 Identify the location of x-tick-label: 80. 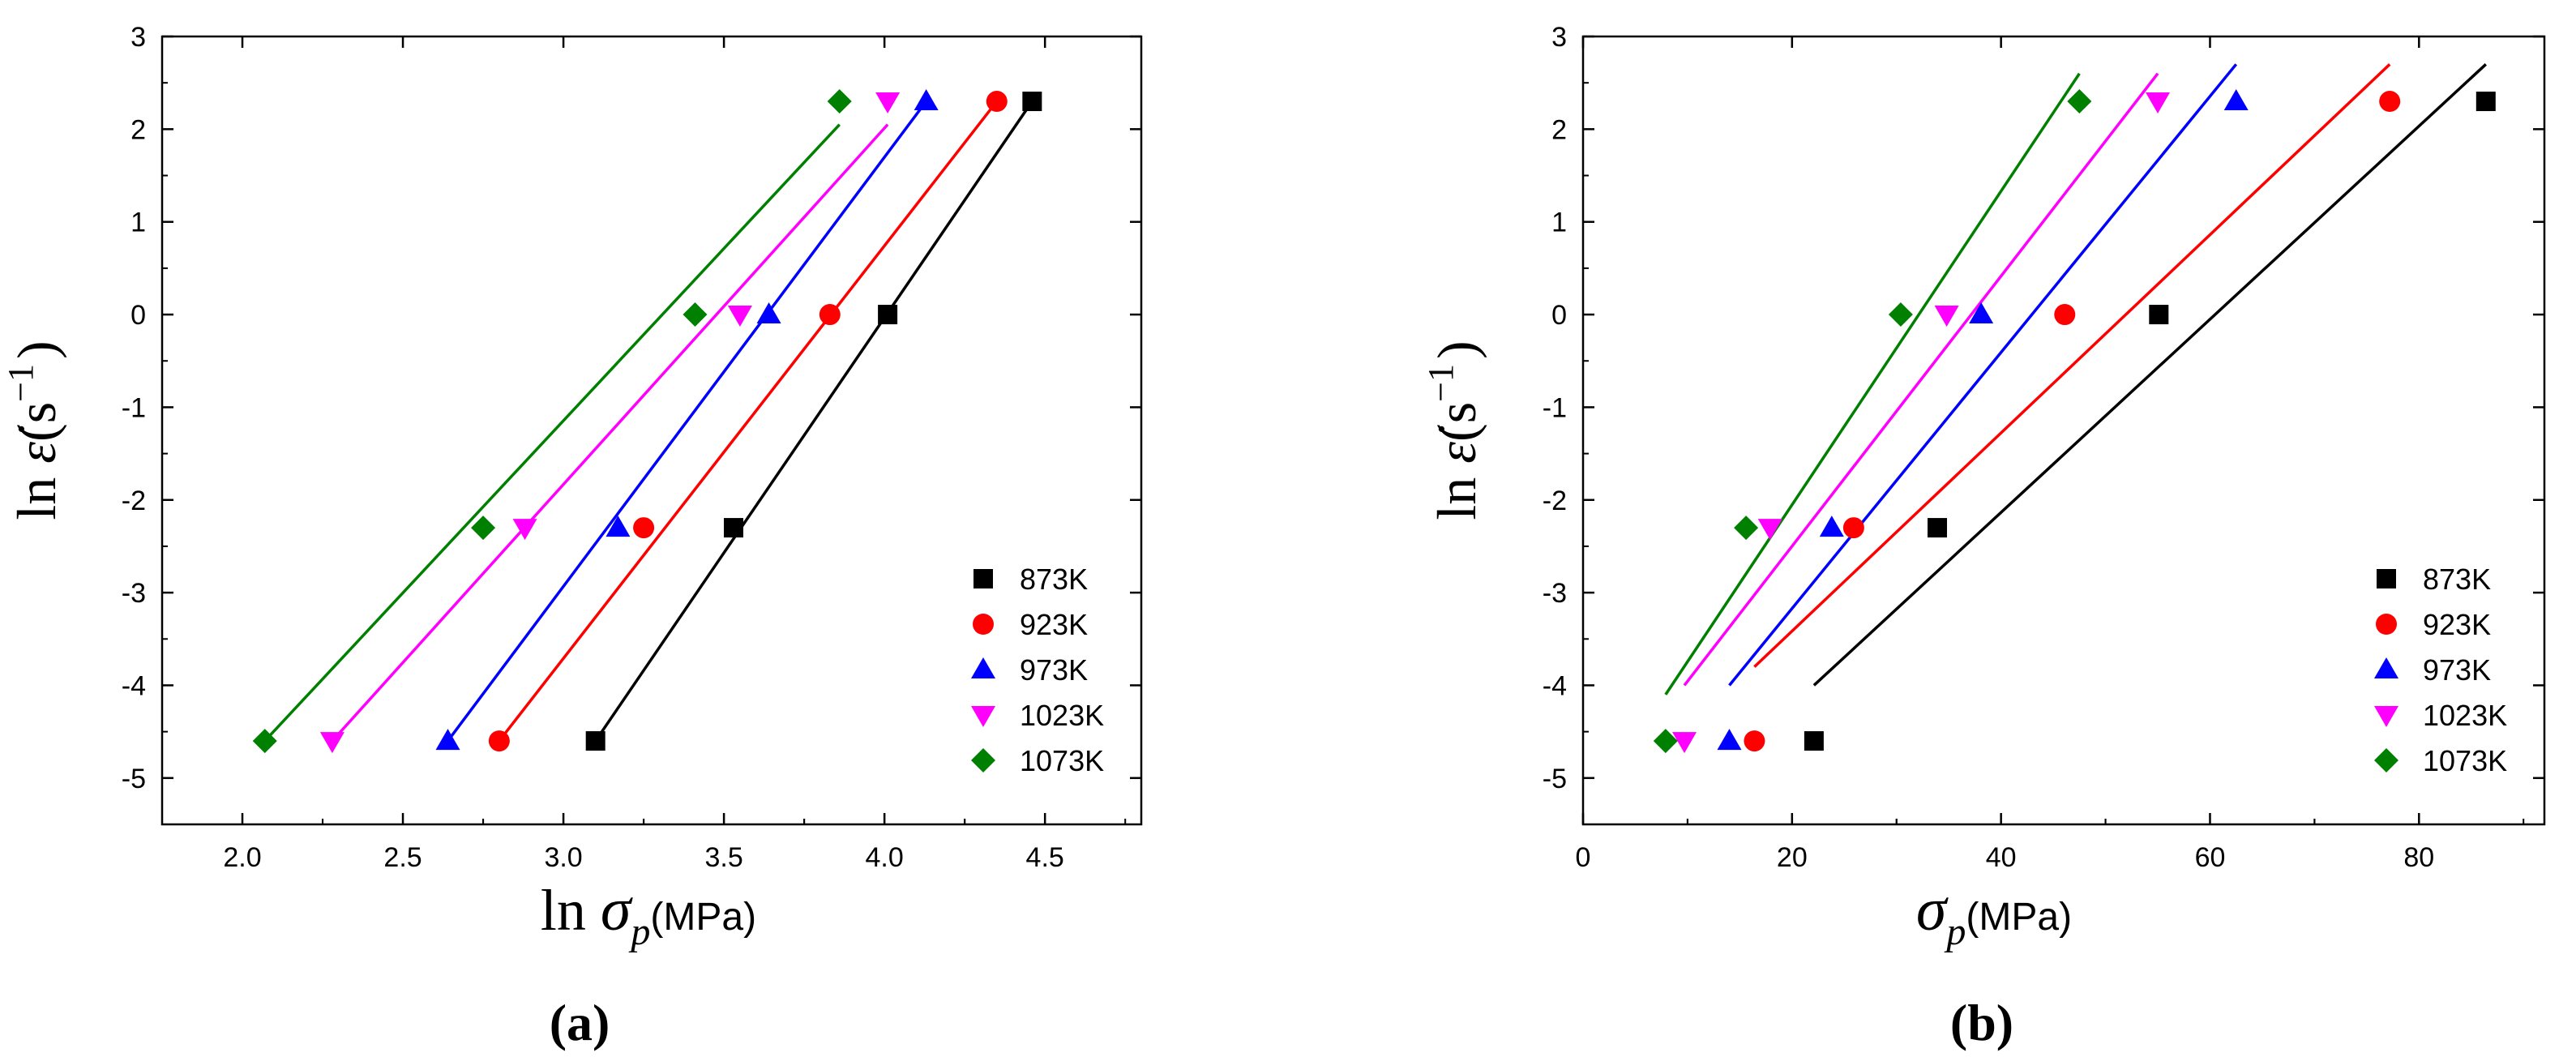
(2418, 858).